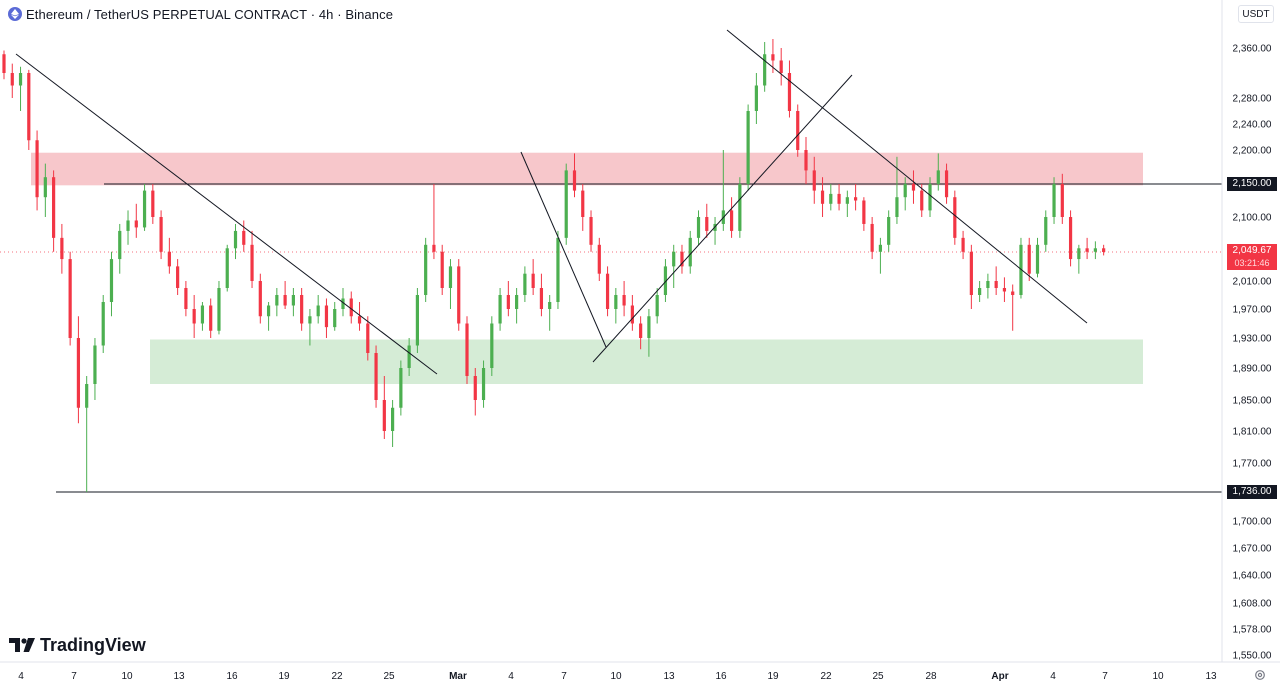 The height and width of the screenshot is (688, 1280). What do you see at coordinates (1252, 522) in the screenshot?
I see `price-tick-label: 1,700.00` at bounding box center [1252, 522].